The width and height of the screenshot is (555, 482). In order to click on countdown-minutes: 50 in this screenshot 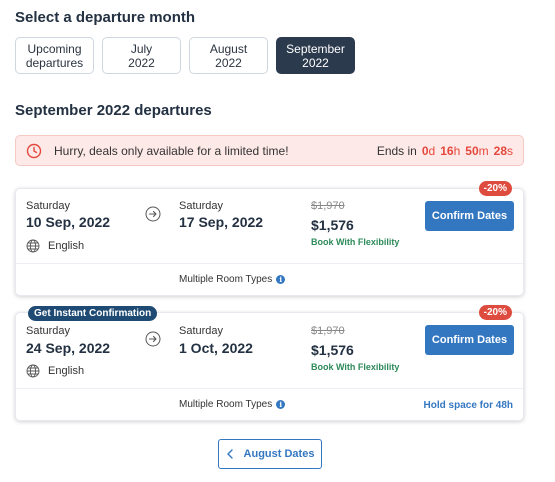, I will do `click(472, 150)`.